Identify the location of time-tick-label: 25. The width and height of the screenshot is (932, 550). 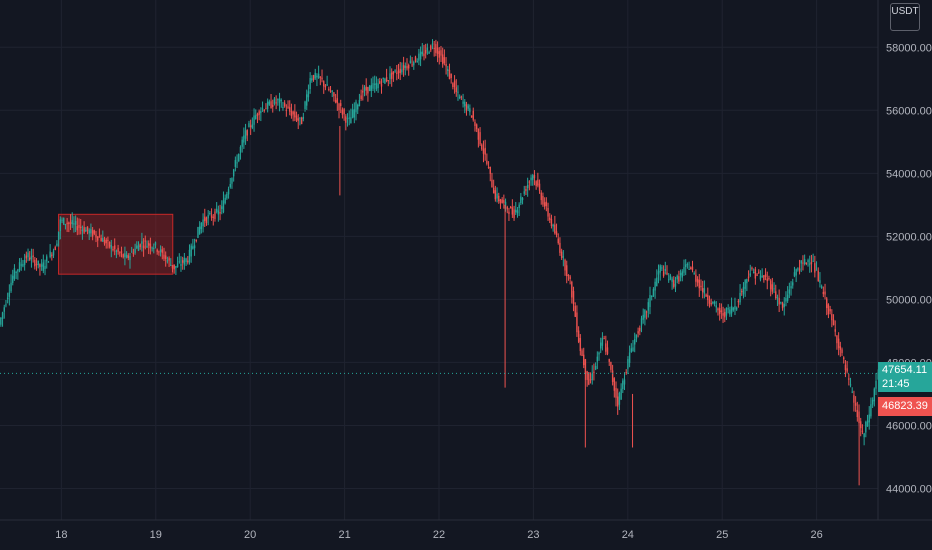
(722, 535).